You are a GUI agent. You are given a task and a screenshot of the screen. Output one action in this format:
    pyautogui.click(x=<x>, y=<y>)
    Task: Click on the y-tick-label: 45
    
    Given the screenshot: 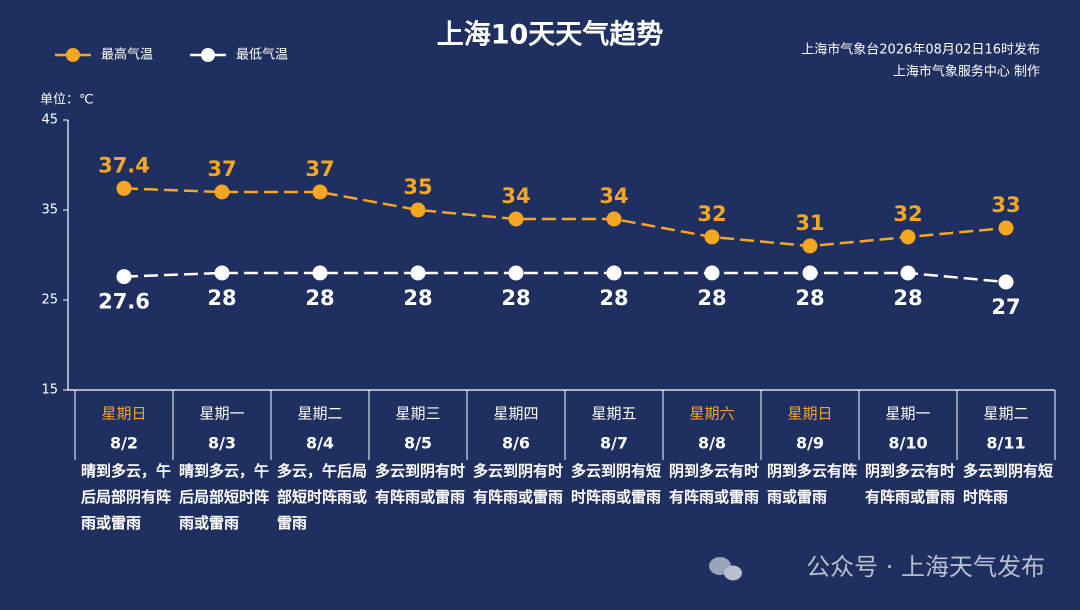 What is the action you would take?
    pyautogui.click(x=49, y=120)
    